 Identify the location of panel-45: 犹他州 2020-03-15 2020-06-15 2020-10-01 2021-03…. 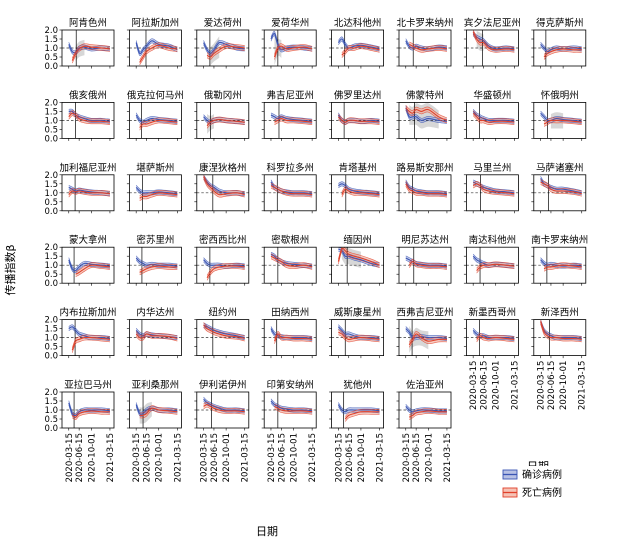
(357, 430).